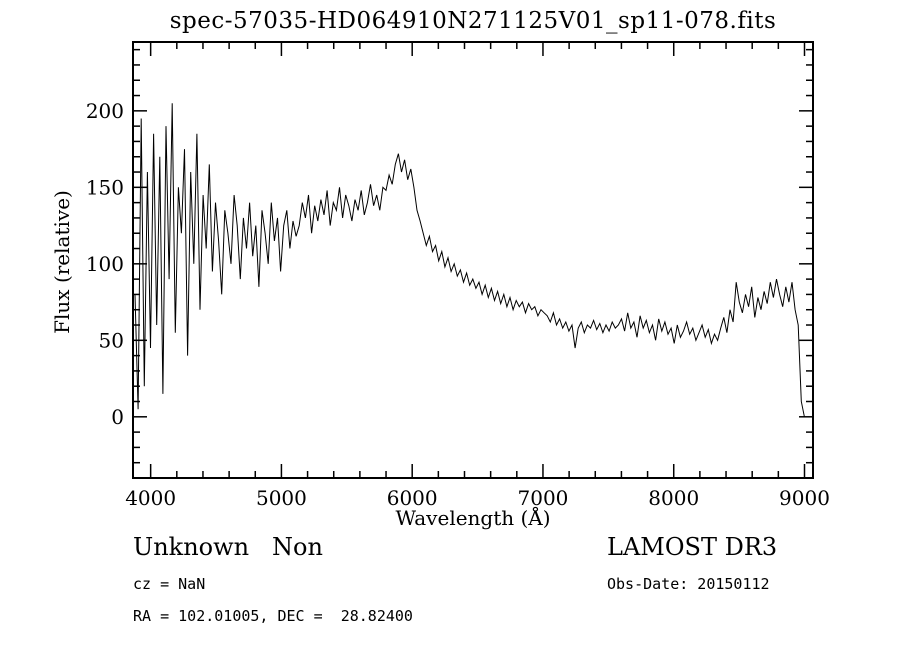 This screenshot has height=649, width=900. What do you see at coordinates (273, 616) in the screenshot?
I see `ra-dec-value: RA = 102.01005, DEC = 28.82400` at bounding box center [273, 616].